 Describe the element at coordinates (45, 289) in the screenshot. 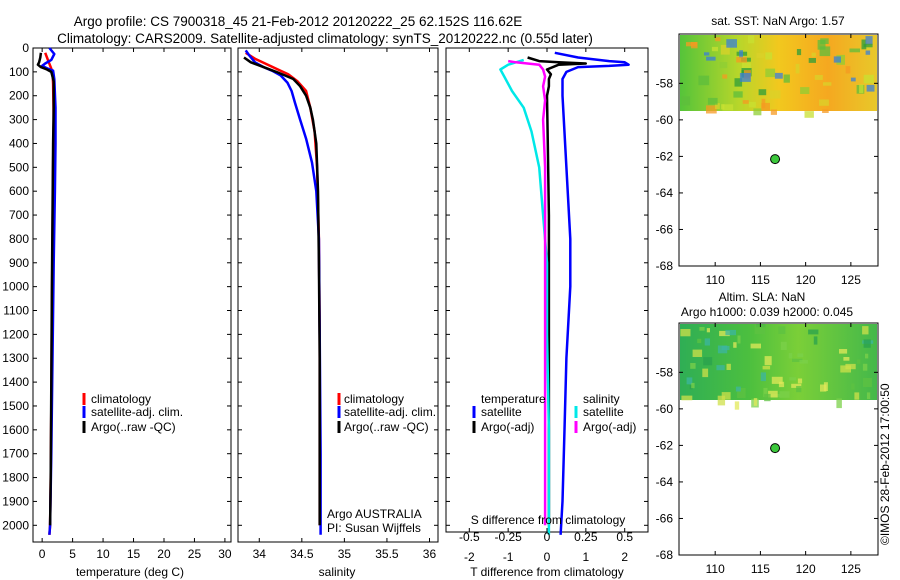

I see `series-line-argo-raw-qc-` at that location.